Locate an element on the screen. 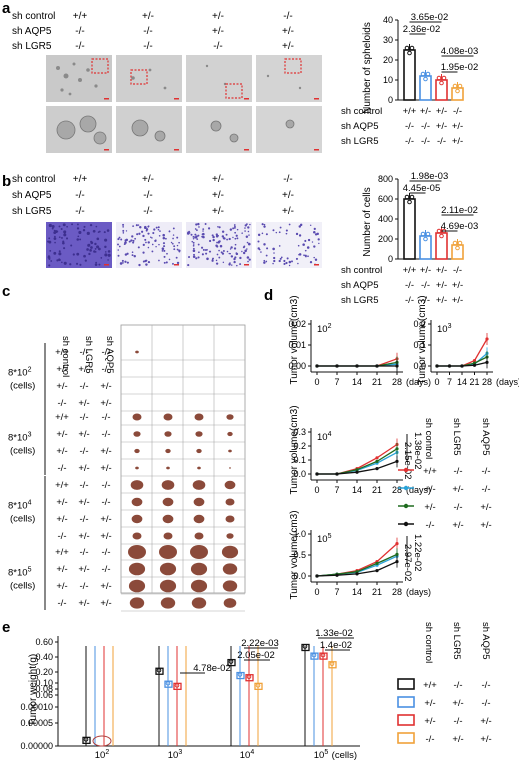  cells-label: (cells) is located at coordinates (22, 518).